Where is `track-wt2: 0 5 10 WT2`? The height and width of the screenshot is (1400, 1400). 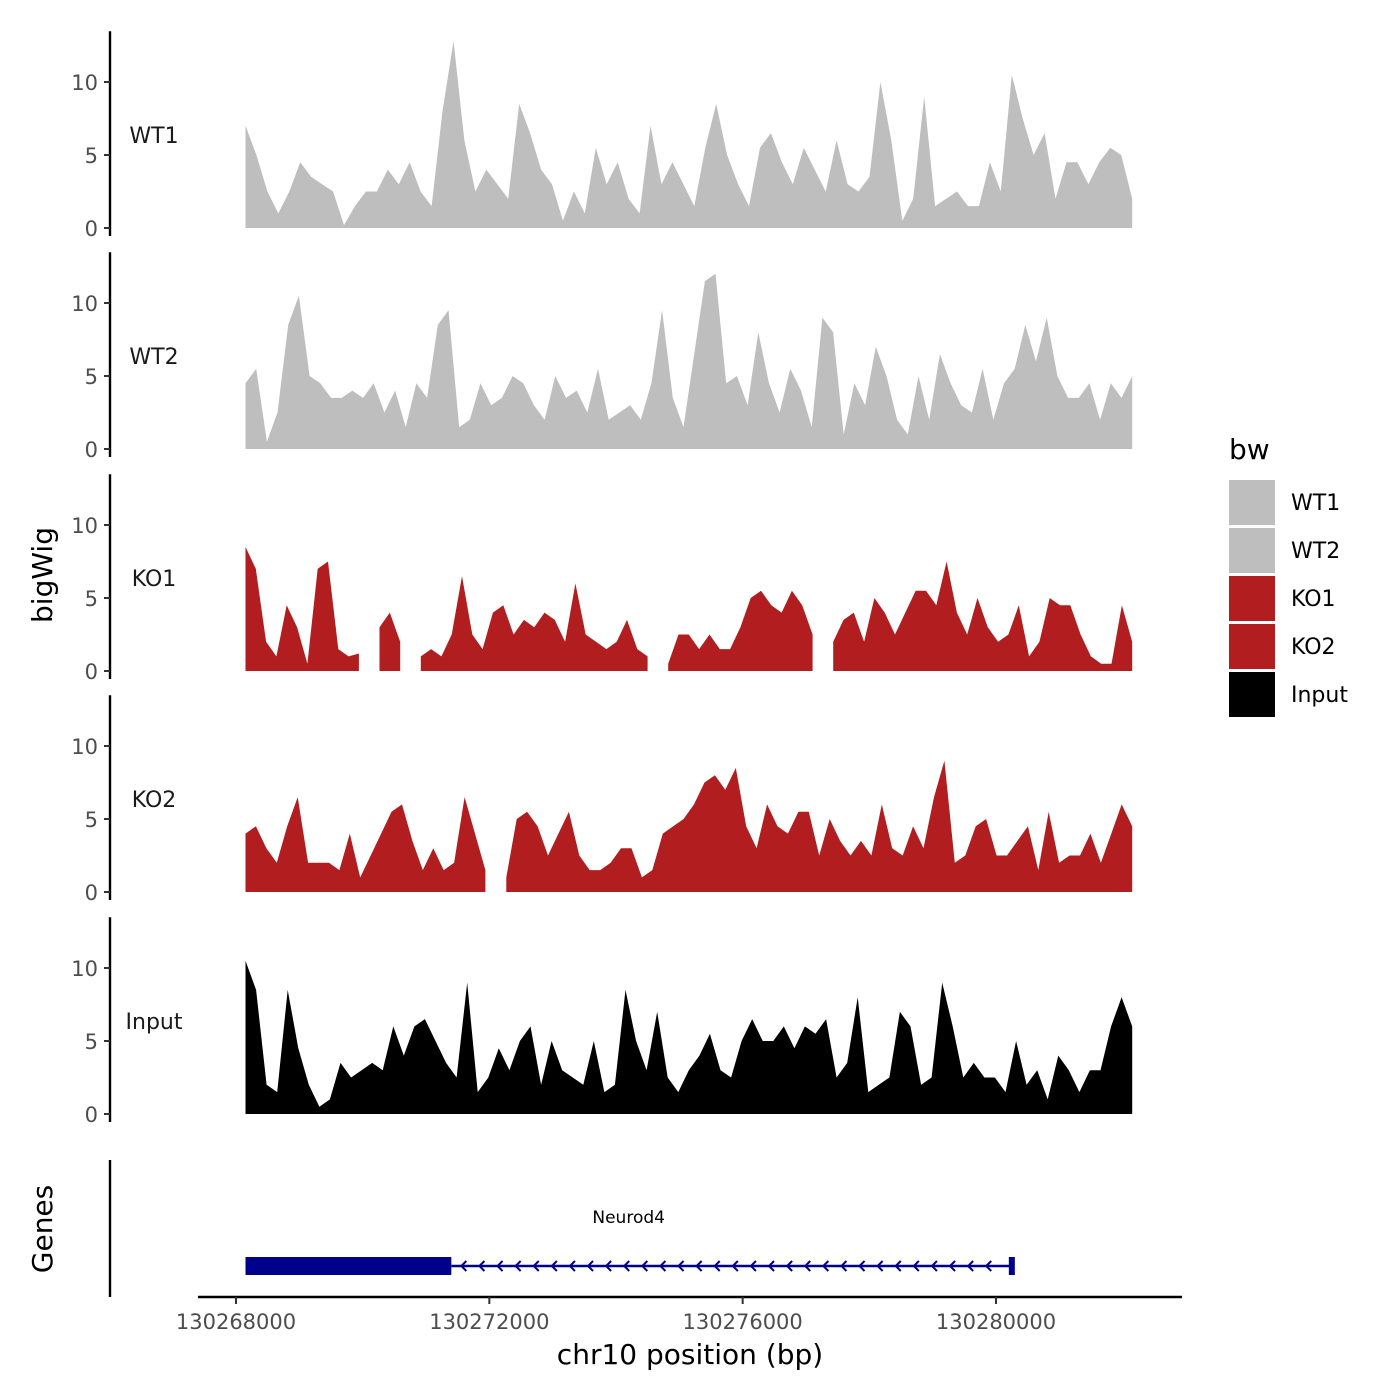 track-wt2: 0 5 10 WT2 is located at coordinates (602, 357).